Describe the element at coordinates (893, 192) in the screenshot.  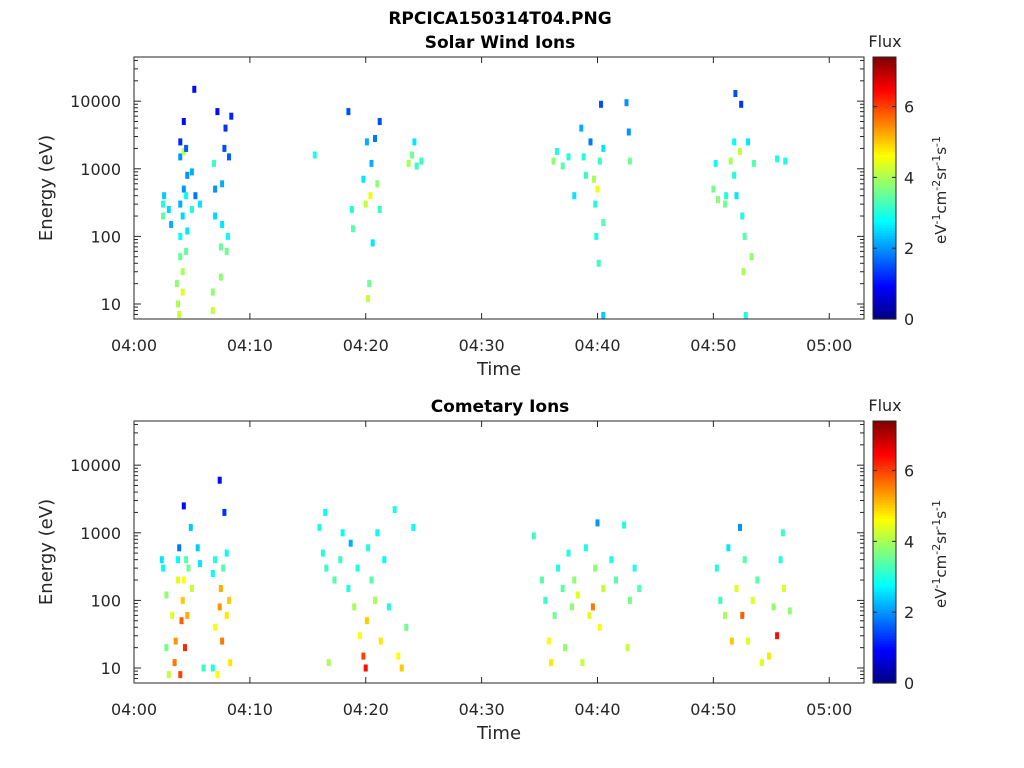
I see `colorbar: 0 2 4 6` at that location.